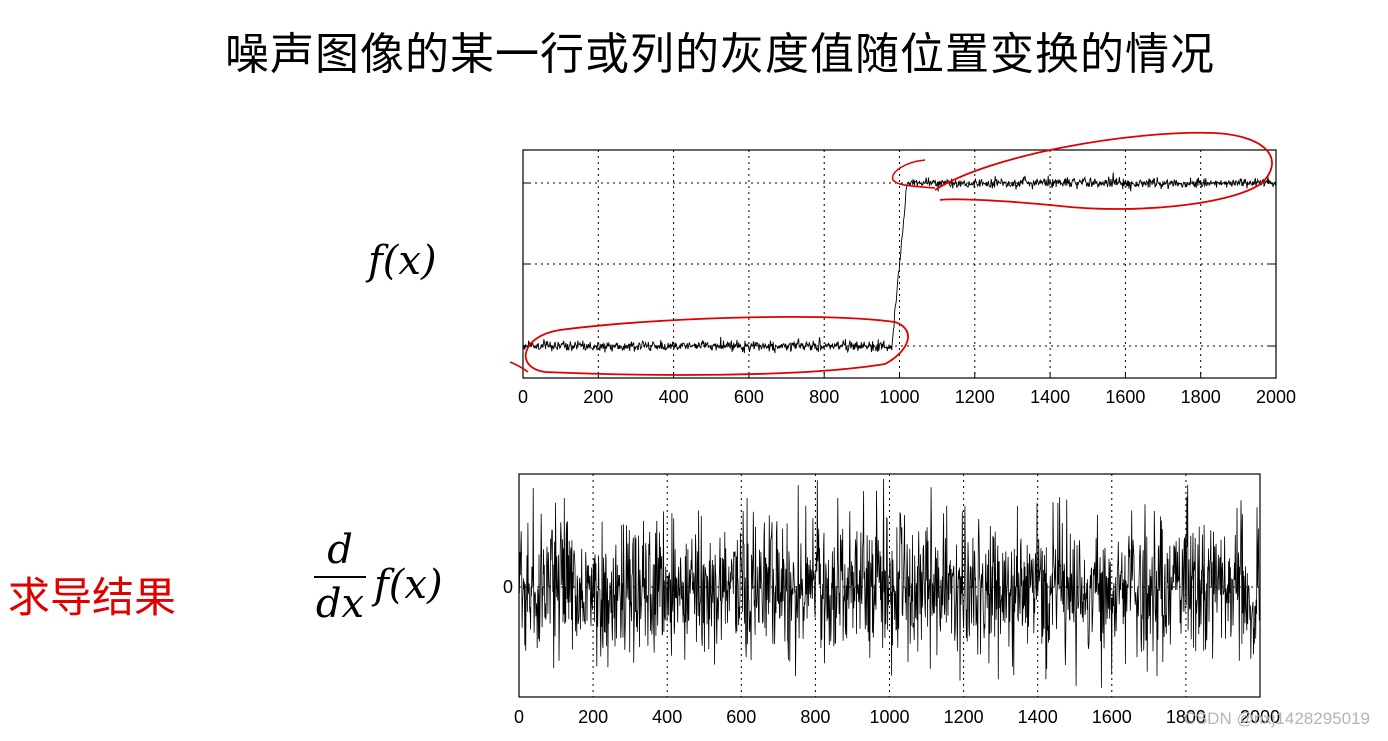 This screenshot has height=741, width=1388. What do you see at coordinates (340, 550) in the screenshot?
I see `fraction-numerator: d` at bounding box center [340, 550].